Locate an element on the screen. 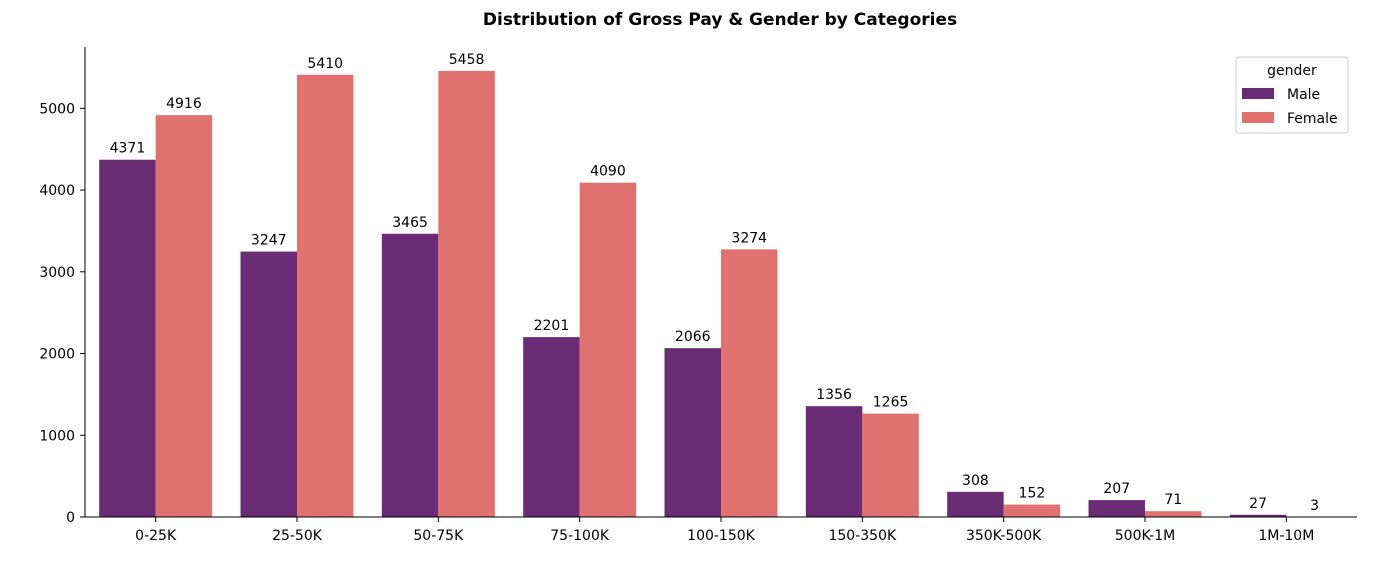 This screenshot has height=572, width=1377. data-label-male: 2201 is located at coordinates (552, 326).